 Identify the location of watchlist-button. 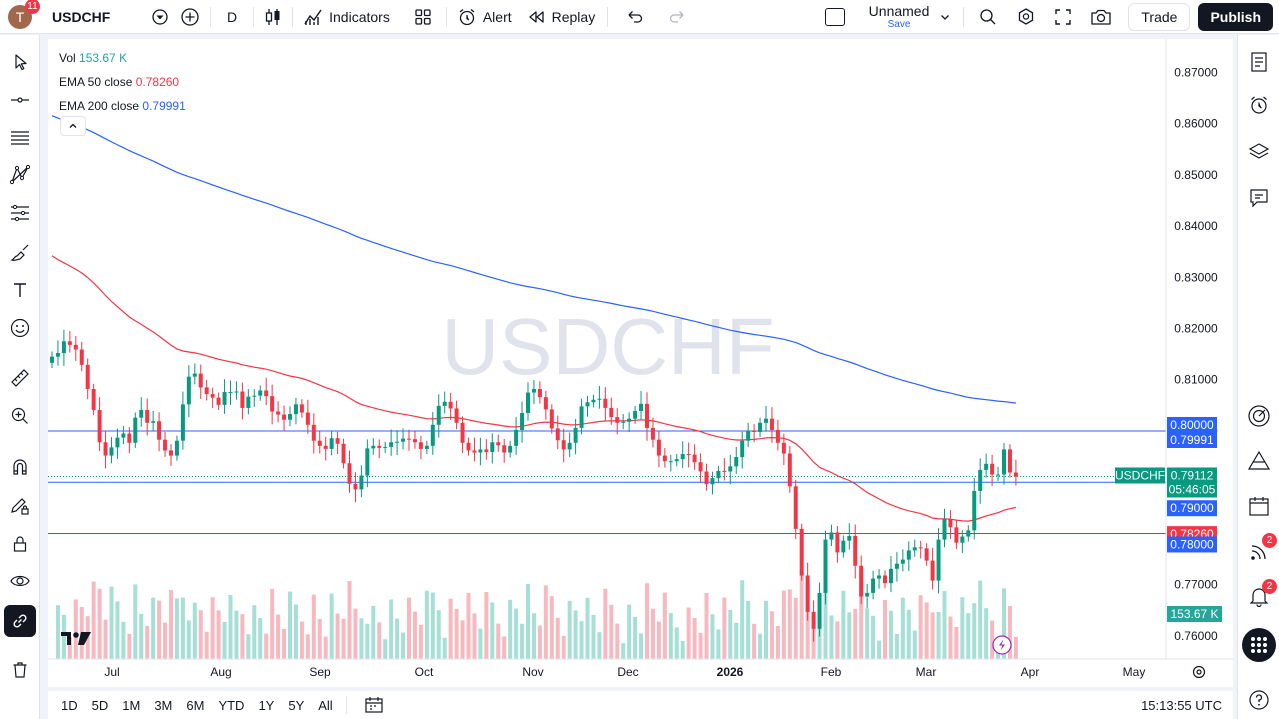
(1259, 62).